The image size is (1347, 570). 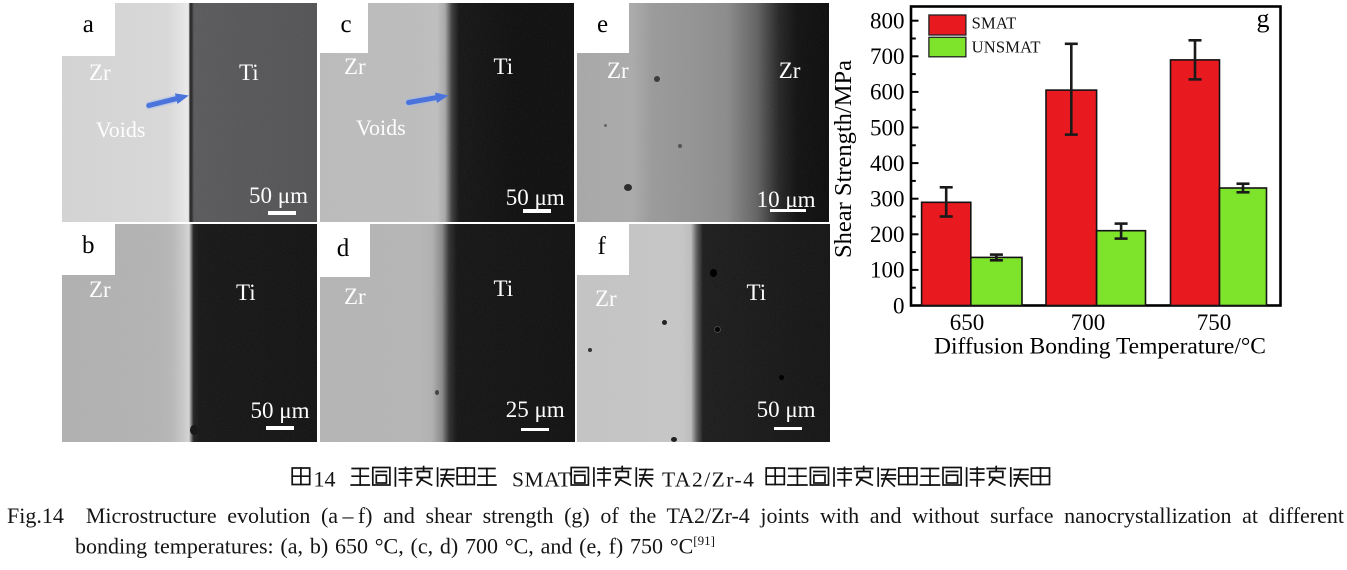 I want to click on svg-text: 200, so click(x=887, y=234).